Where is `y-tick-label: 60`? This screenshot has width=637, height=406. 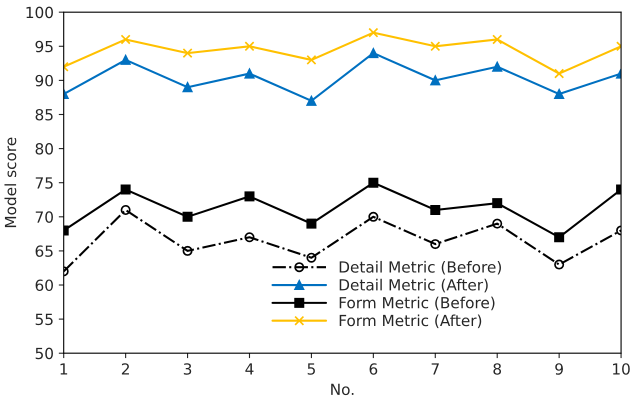 y-tick-label: 60 is located at coordinates (44, 285).